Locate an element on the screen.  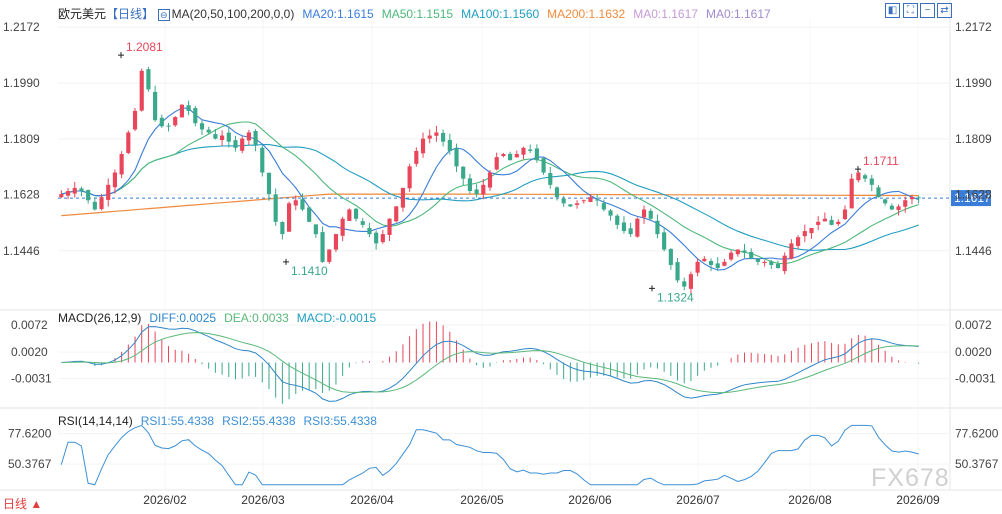
ma20-value: MA20:1.1615 is located at coordinates (338, 14).